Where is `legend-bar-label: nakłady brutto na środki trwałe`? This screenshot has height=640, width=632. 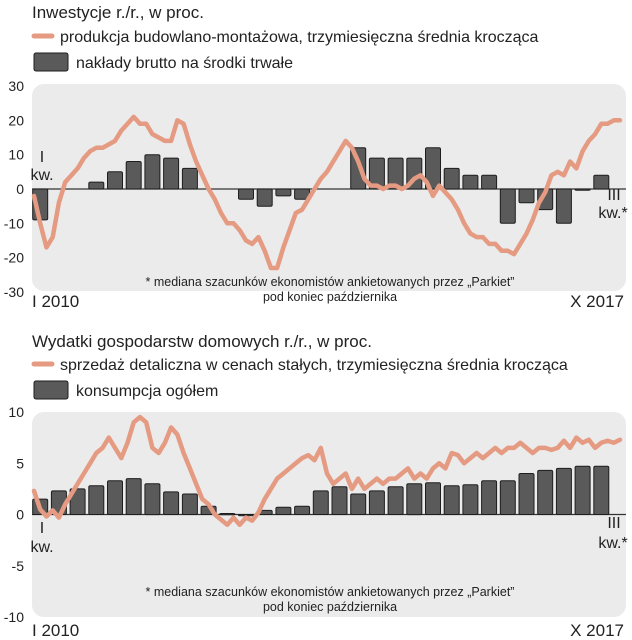 legend-bar-label: nakłady brutto na środki trwałe is located at coordinates (184, 63).